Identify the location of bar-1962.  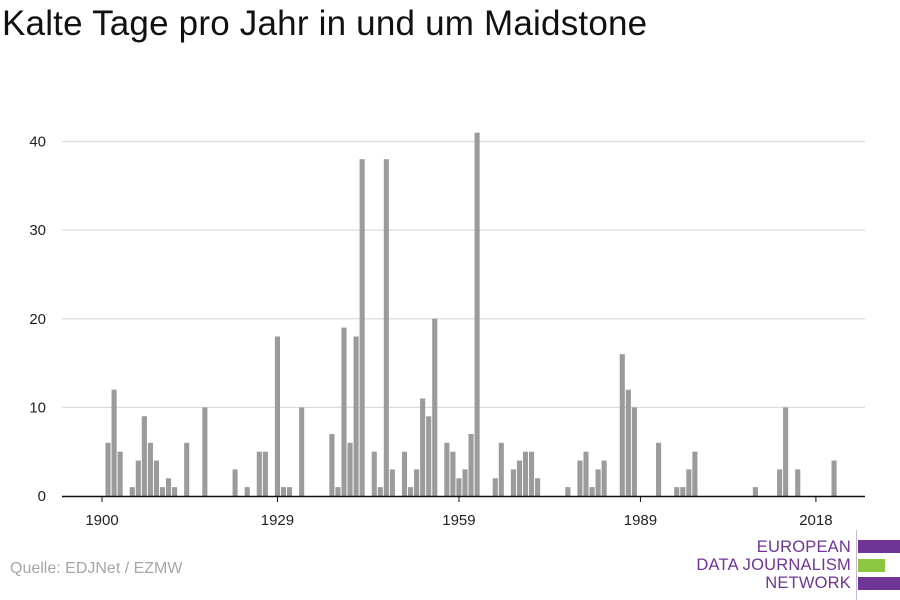
(477, 314).